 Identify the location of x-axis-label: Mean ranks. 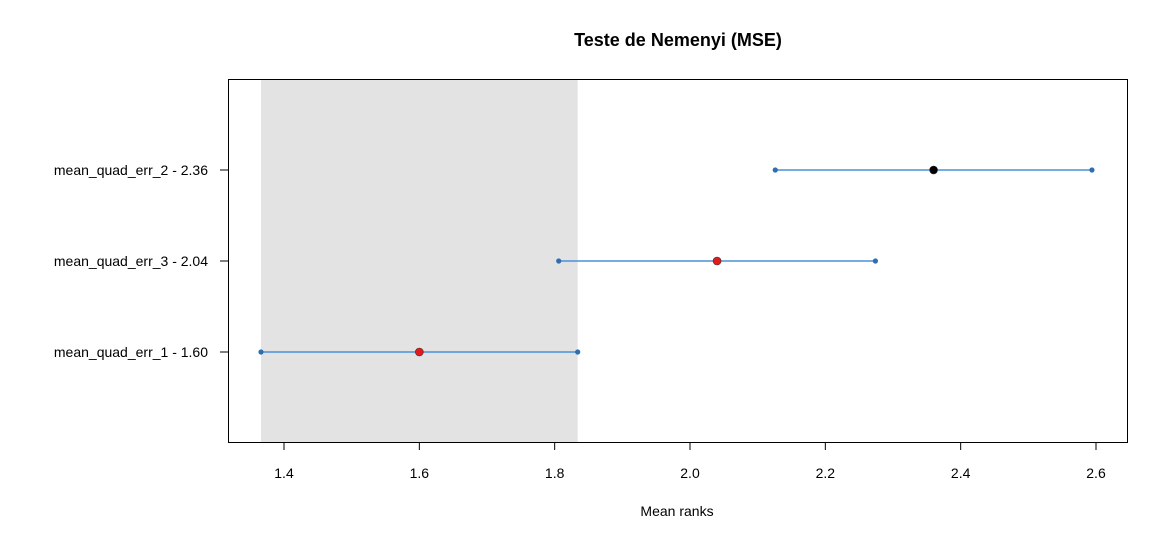
(676, 511).